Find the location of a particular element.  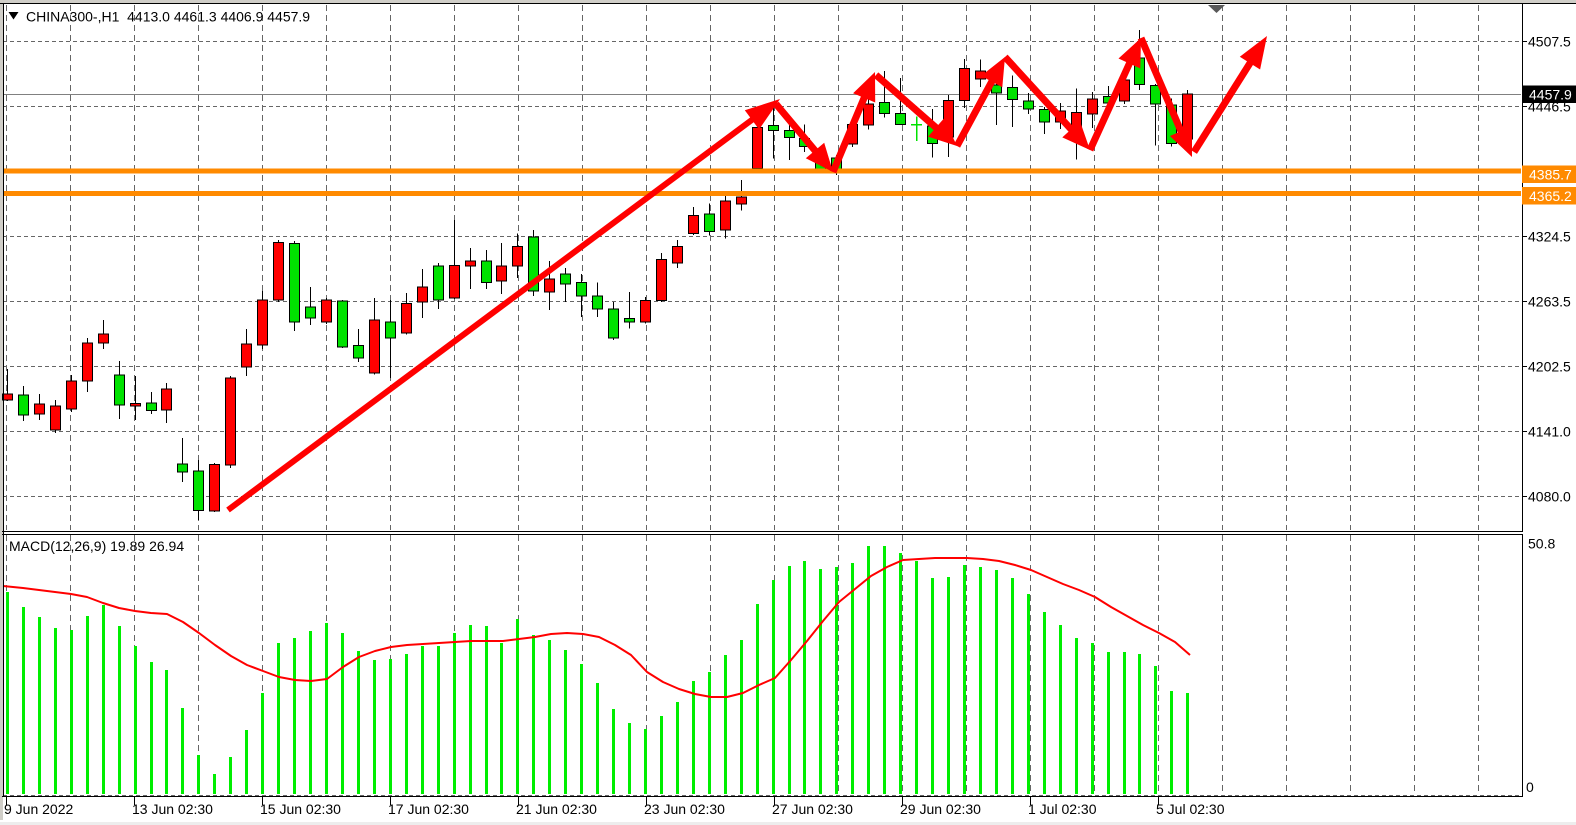

svg-text: 17 Jun 02:30 is located at coordinates (428, 809).